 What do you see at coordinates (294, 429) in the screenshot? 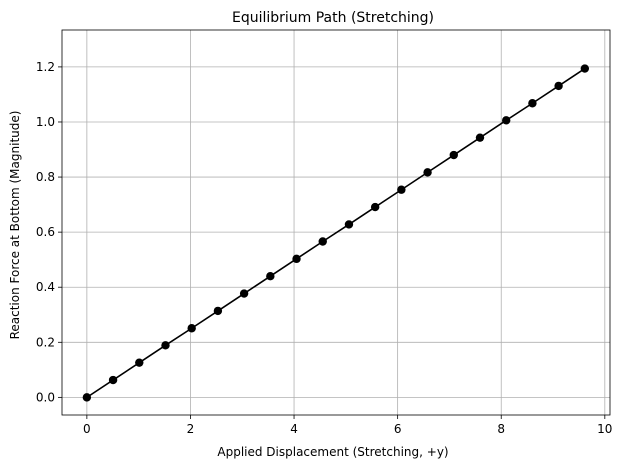
I see `x-tick-label: 4` at bounding box center [294, 429].